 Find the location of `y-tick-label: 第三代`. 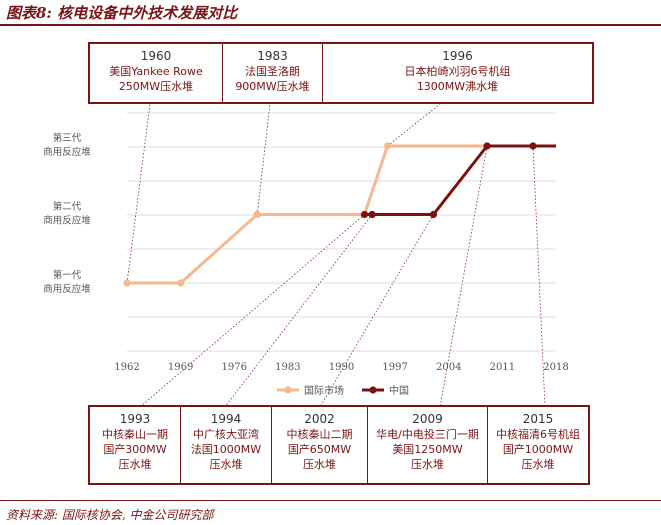

y-tick-label: 第三代 is located at coordinates (67, 138).